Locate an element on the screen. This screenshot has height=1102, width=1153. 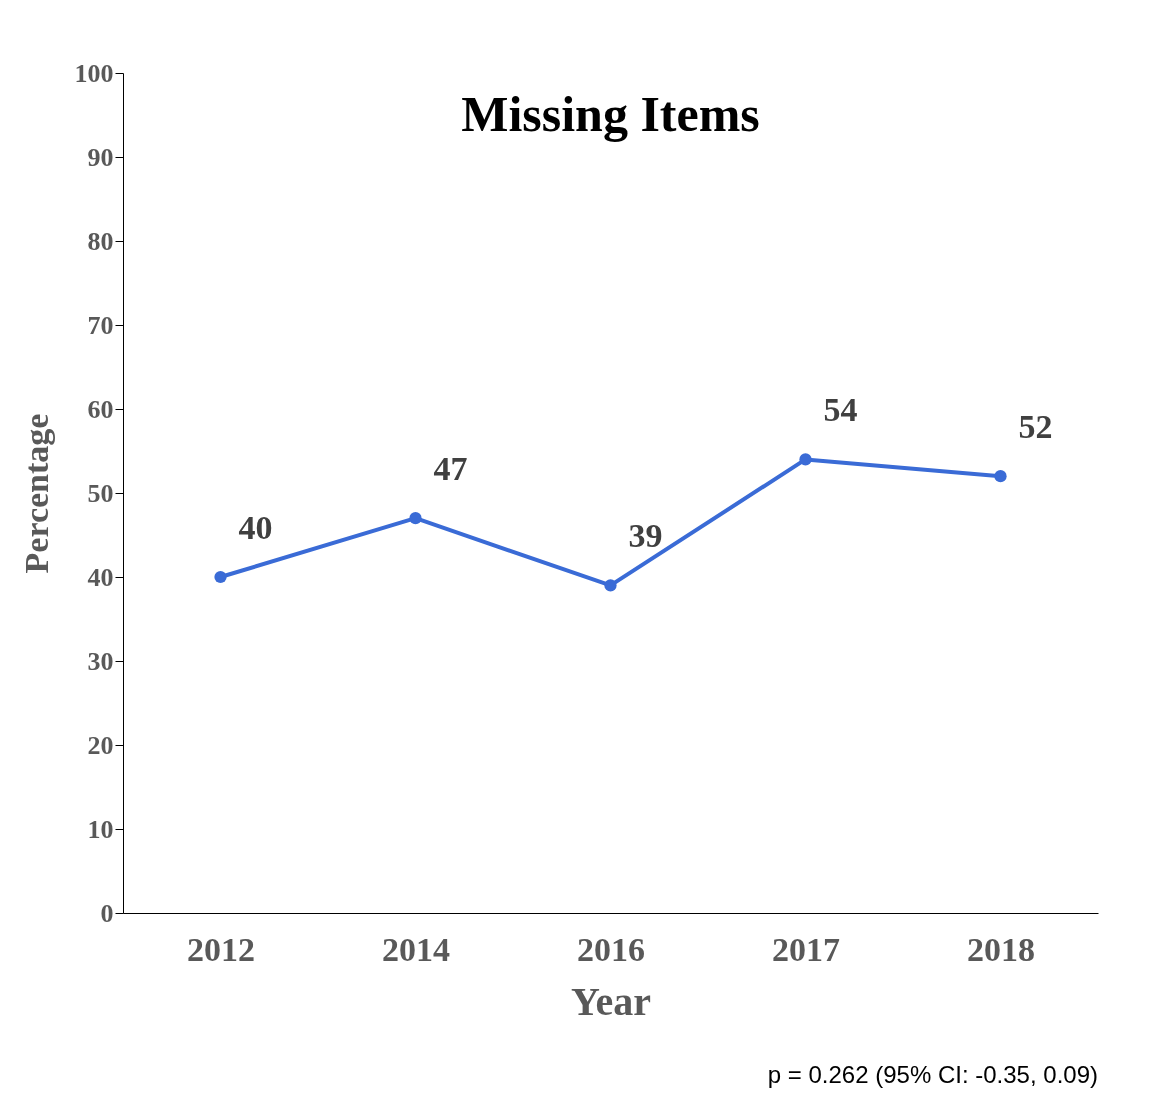
y-tick-label: 10 is located at coordinates (100, 829).